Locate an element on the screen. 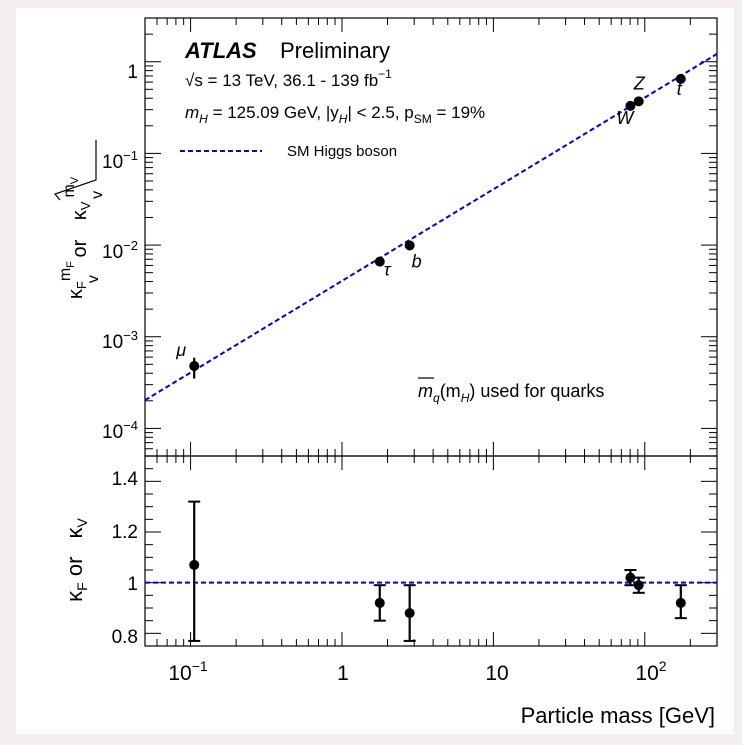 The image size is (742, 745). lower-point-W is located at coordinates (630, 577).